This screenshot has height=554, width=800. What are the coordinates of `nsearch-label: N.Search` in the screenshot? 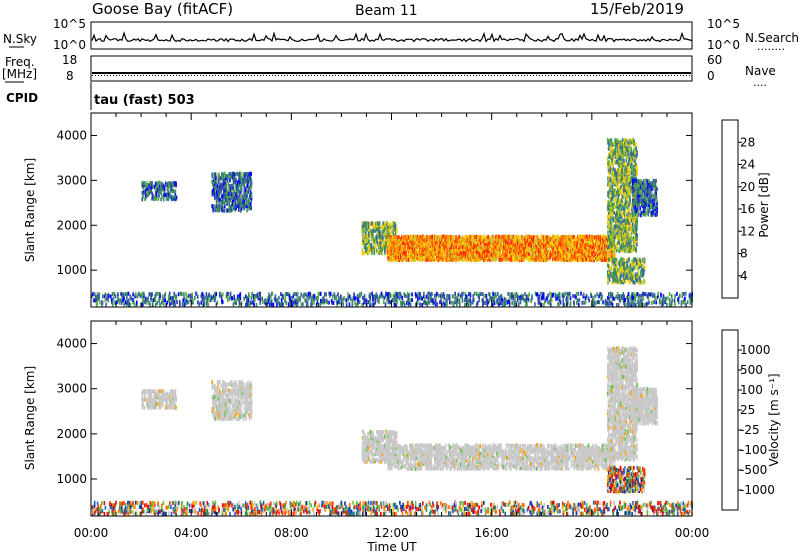 It's located at (772, 38).